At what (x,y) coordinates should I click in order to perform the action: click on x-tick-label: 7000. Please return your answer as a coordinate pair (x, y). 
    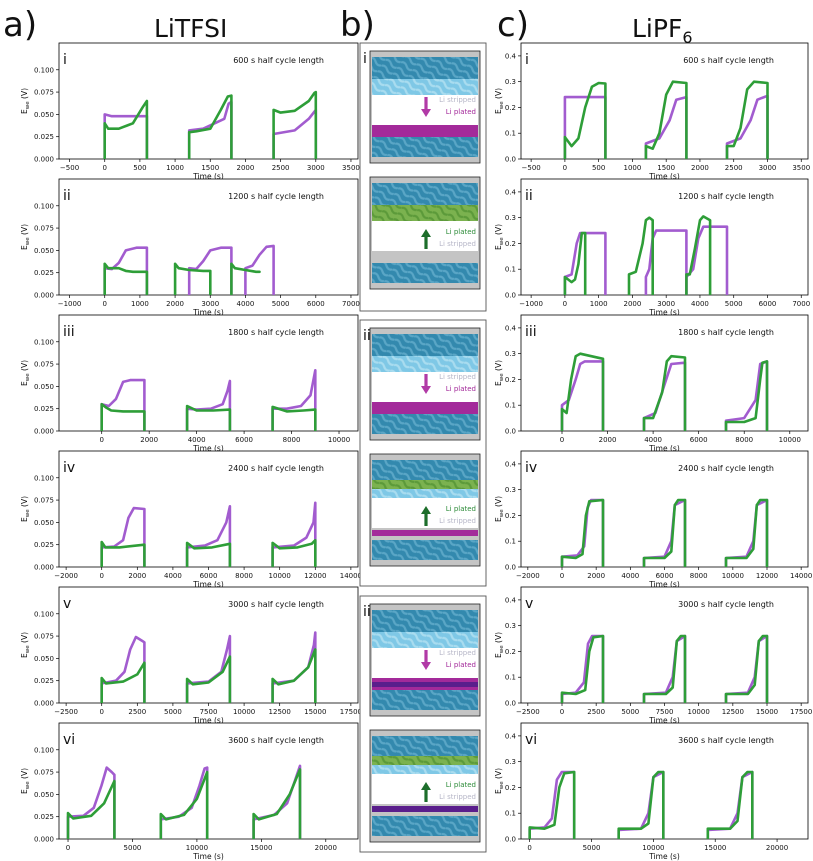
    Looking at the image, I should click on (351, 304).